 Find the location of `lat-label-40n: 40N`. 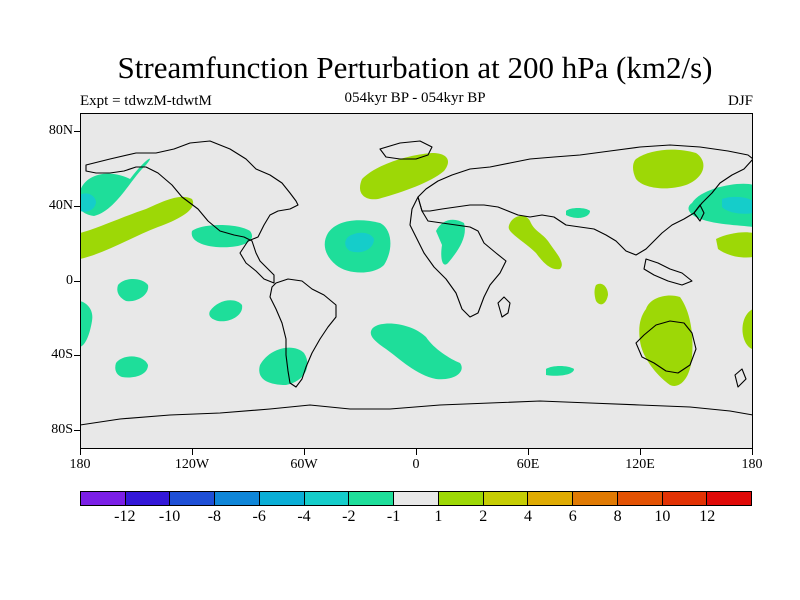

lat-label-40n: 40N is located at coordinates (60, 205).